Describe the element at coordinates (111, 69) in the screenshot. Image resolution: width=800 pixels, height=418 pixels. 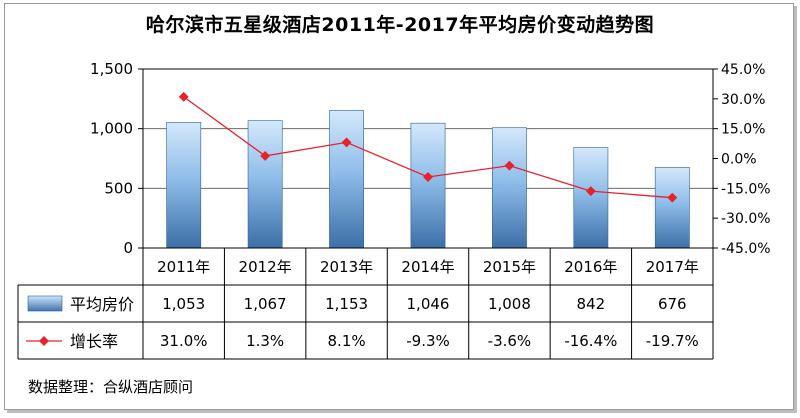
I see `left-axis-tick-label: 1,500` at that location.